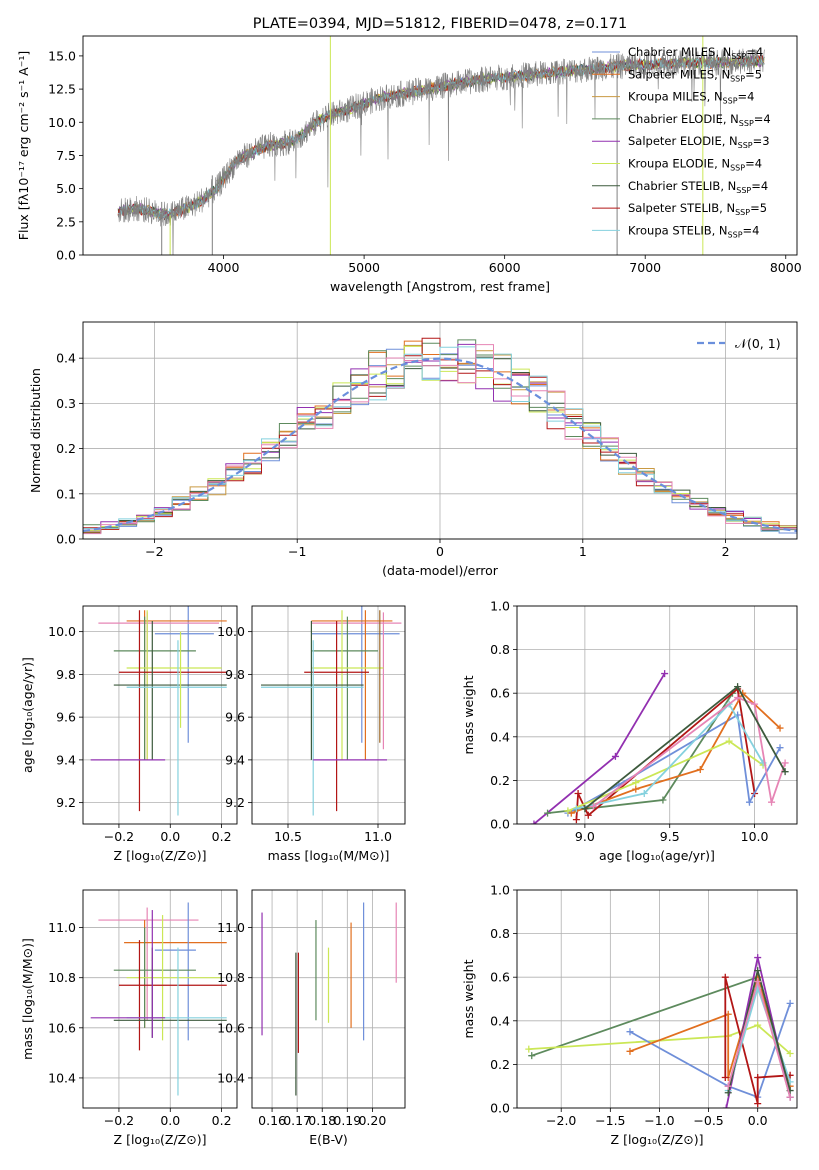  Describe the element at coordinates (272, 1120) in the screenshot. I see `x-tick-label: 0.16` at that location.